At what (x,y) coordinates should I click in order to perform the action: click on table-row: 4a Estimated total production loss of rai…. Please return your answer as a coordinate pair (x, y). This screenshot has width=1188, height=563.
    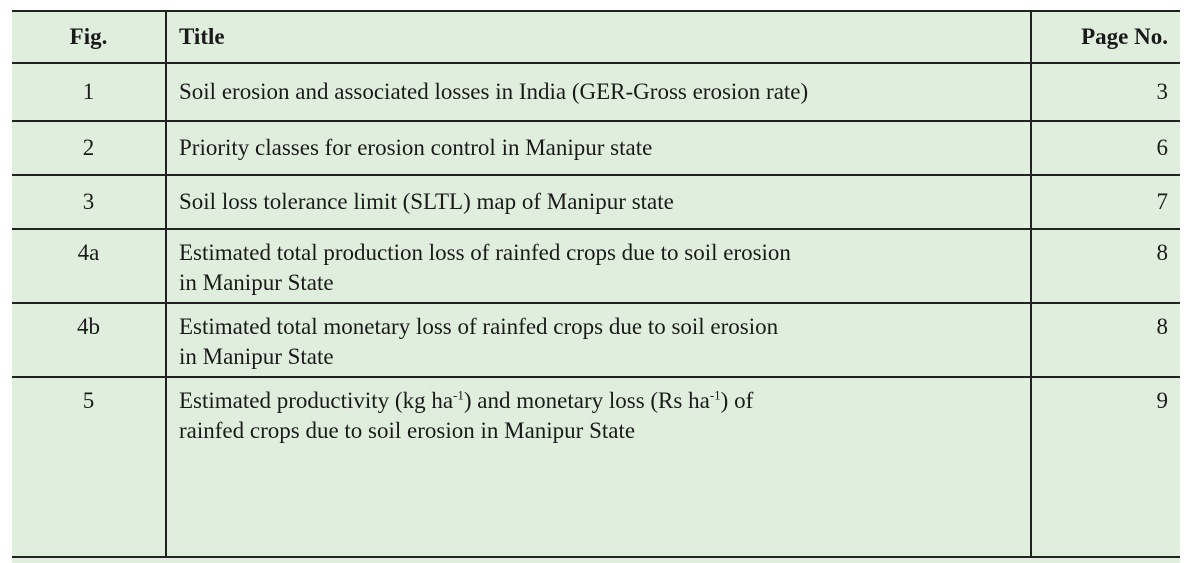
    Looking at the image, I should click on (596, 266).